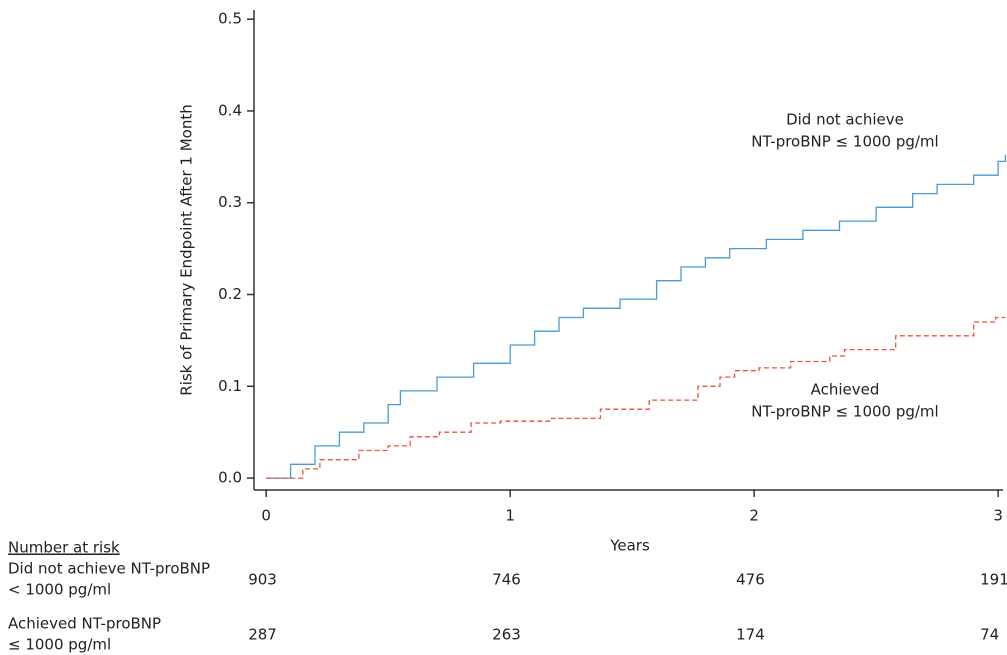 The width and height of the screenshot is (1007, 655). What do you see at coordinates (230, 386) in the screenshot?
I see `y-tick-label: 0.1` at bounding box center [230, 386].